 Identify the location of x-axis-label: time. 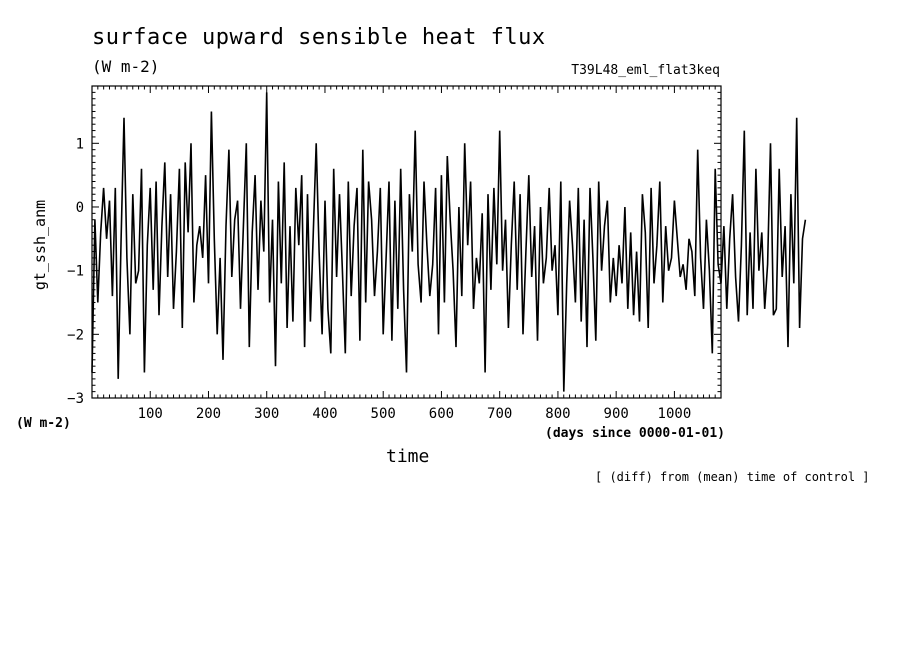
(408, 456).